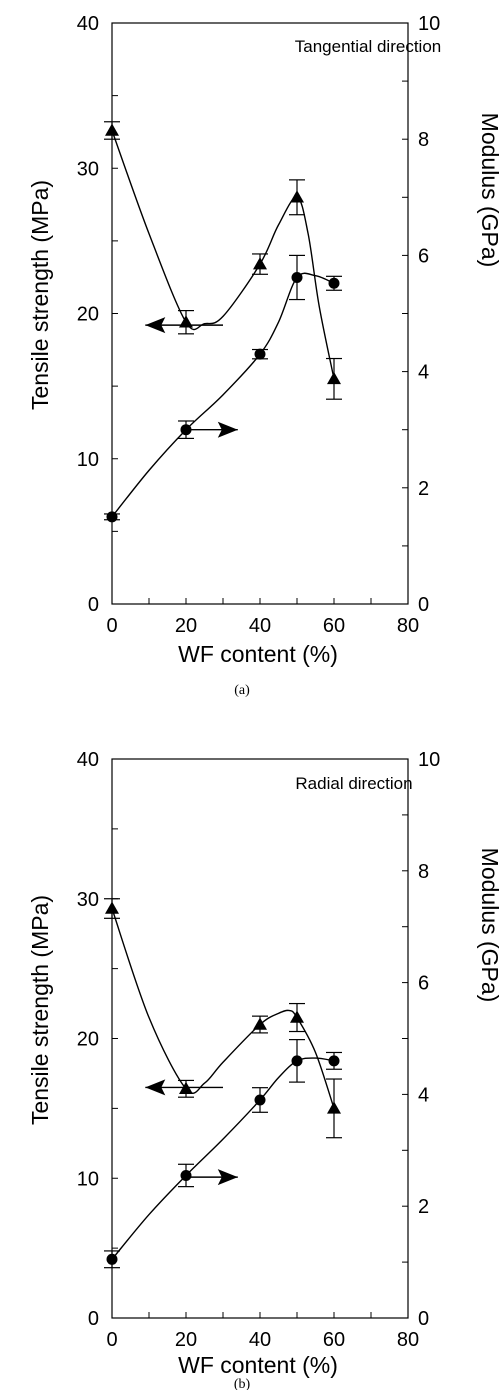 The height and width of the screenshot is (1390, 501). I want to click on panel-b-y2-tick-label: 10, so click(429, 760).